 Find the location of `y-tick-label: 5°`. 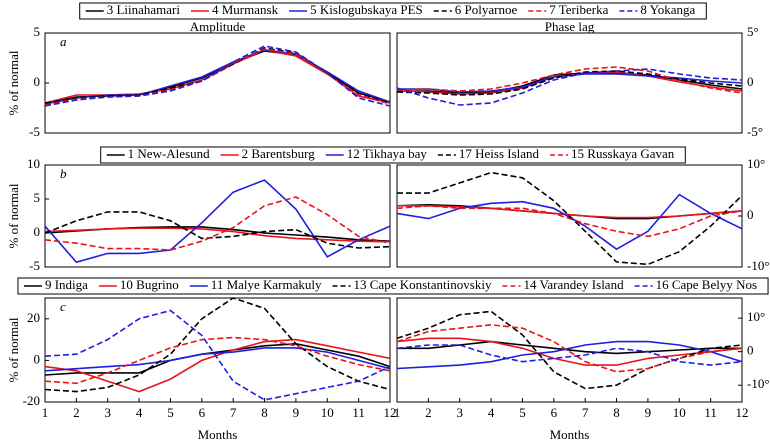

y-tick-label: 5° is located at coordinates (753, 31).